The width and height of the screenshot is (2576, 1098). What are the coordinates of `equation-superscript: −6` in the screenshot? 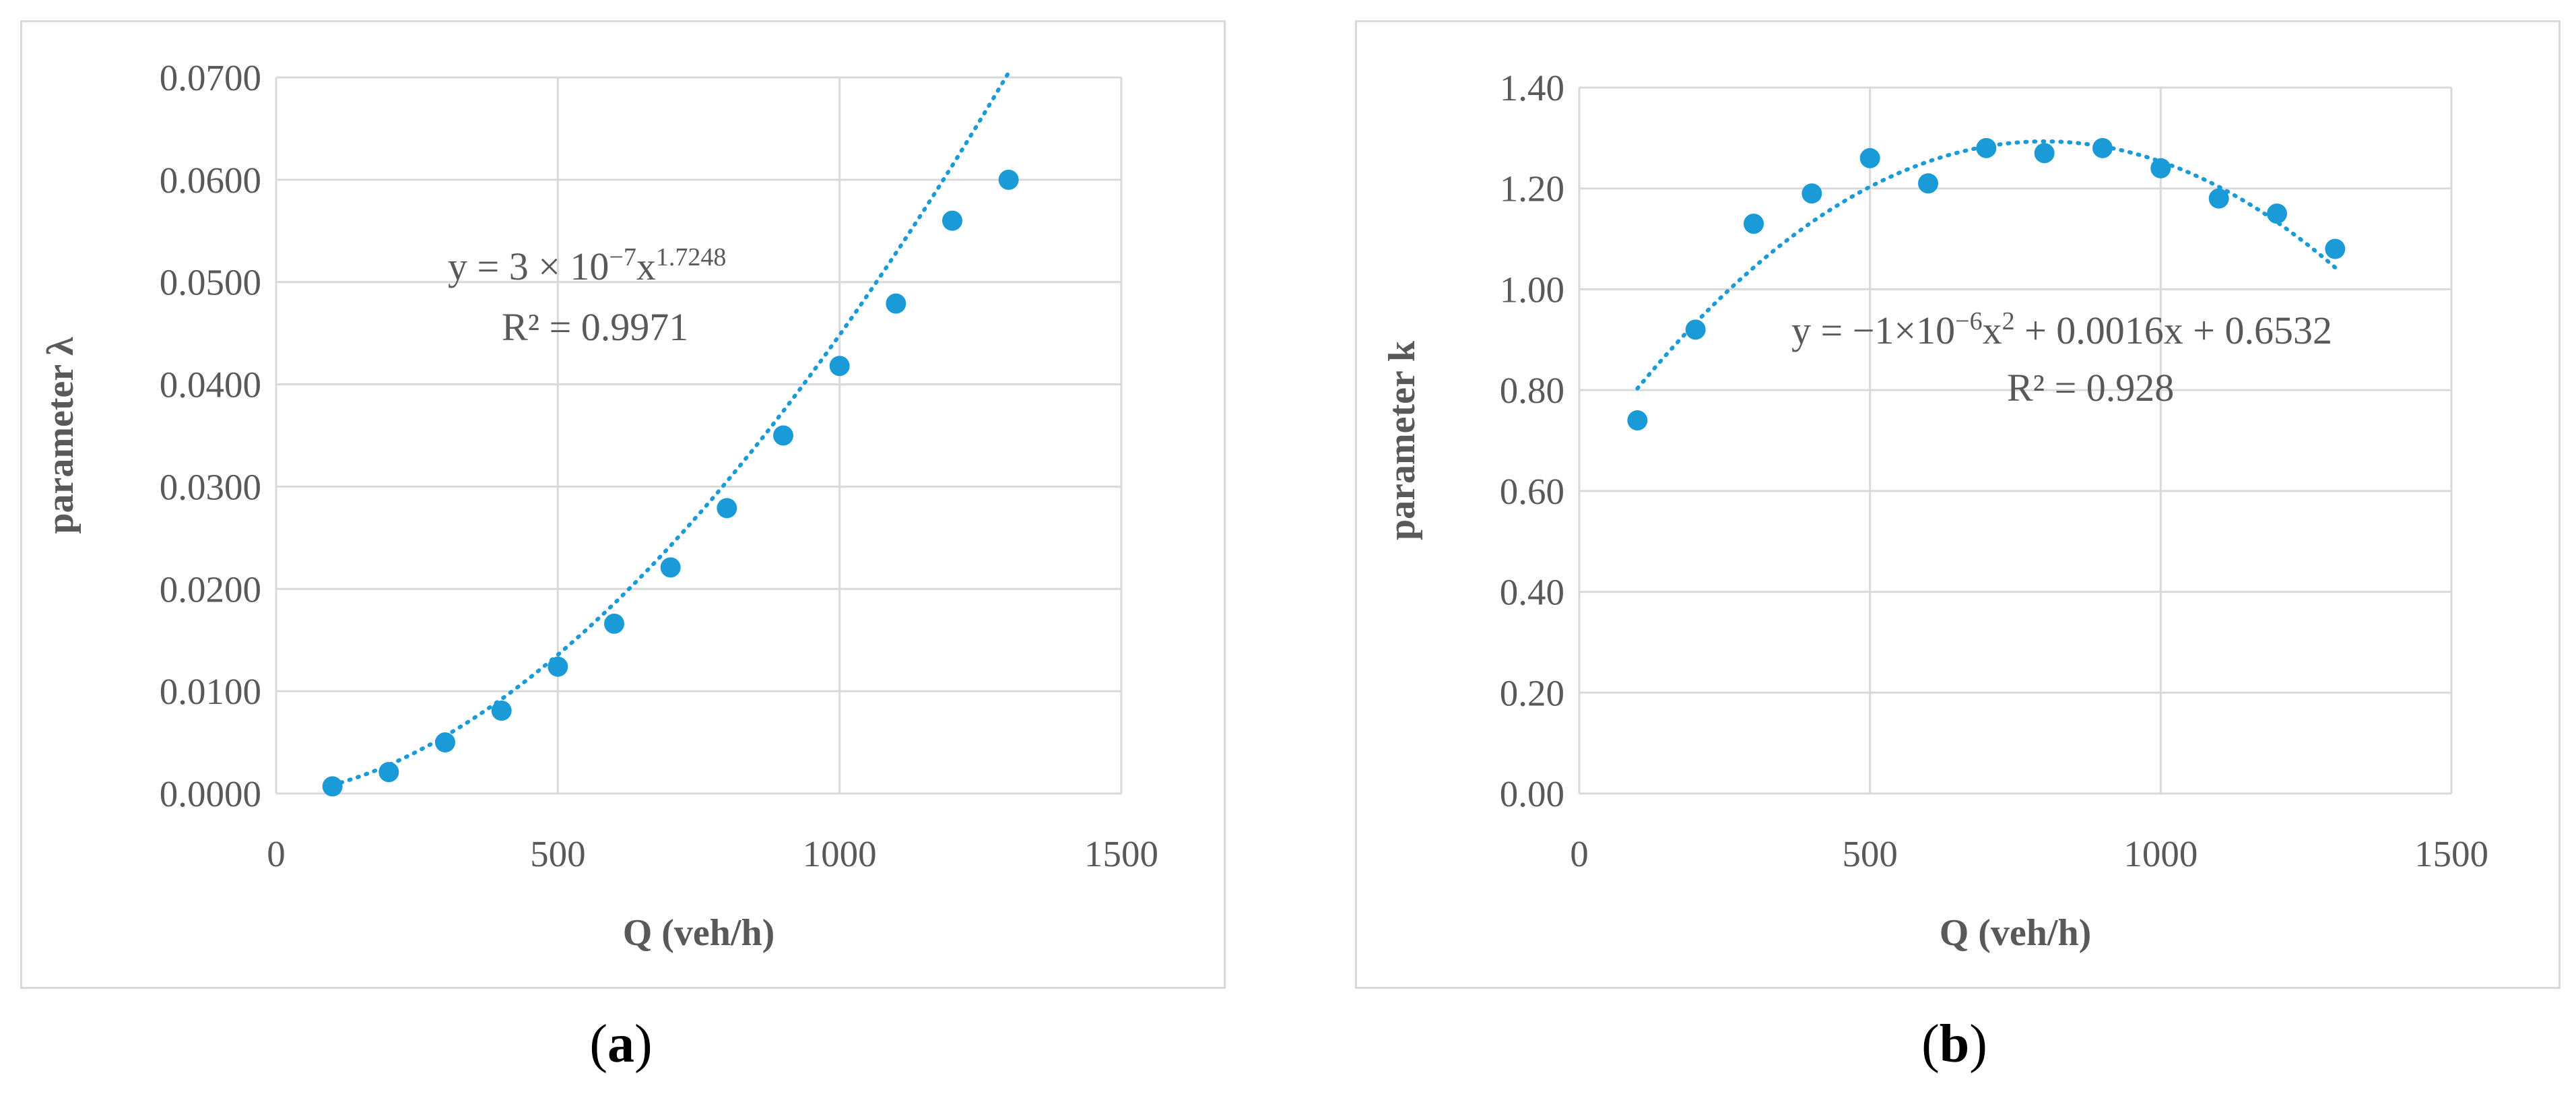 It's located at (1968, 321).